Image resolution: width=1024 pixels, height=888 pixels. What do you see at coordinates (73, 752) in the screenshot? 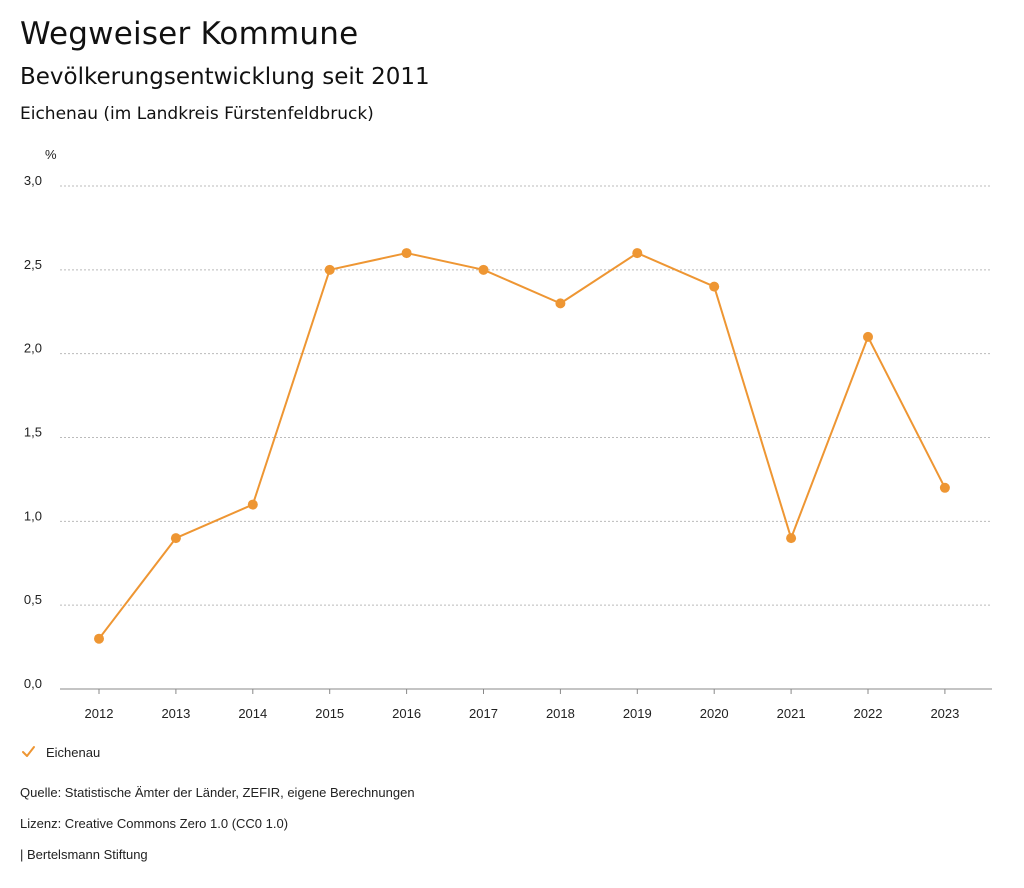
I see `legend-label-eichenau: Eichenau` at bounding box center [73, 752].